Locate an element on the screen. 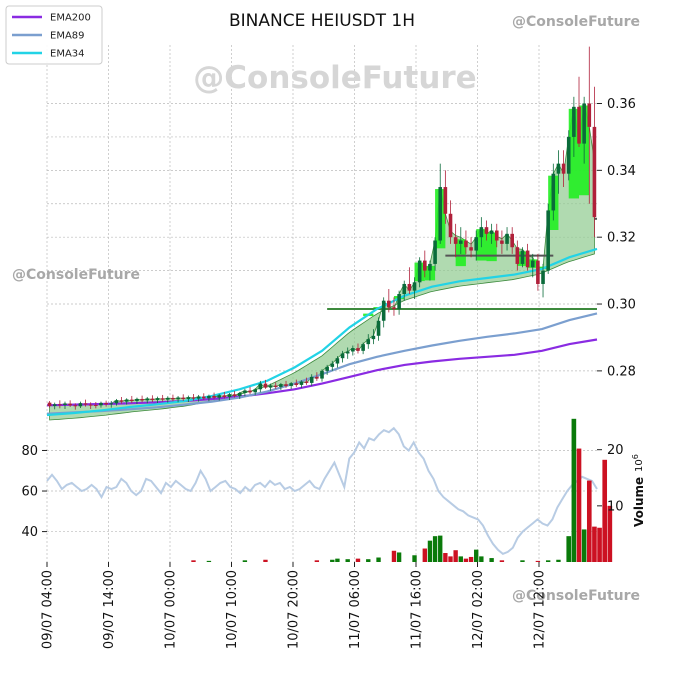 This screenshot has width=690, height=694. time-tick-label: 12/07 12:00 is located at coordinates (540, 609).